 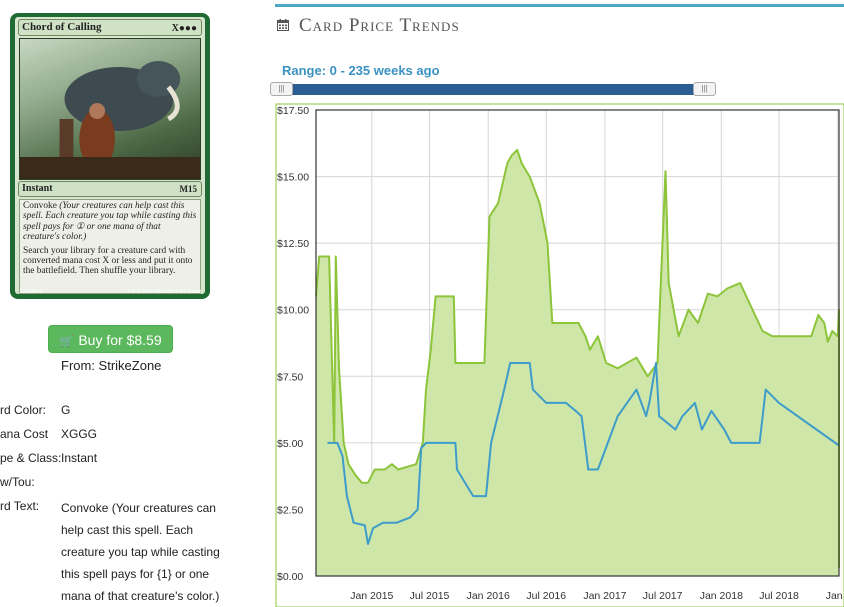 I want to click on buy-button-label: Buy for $8.59, so click(x=120, y=340).